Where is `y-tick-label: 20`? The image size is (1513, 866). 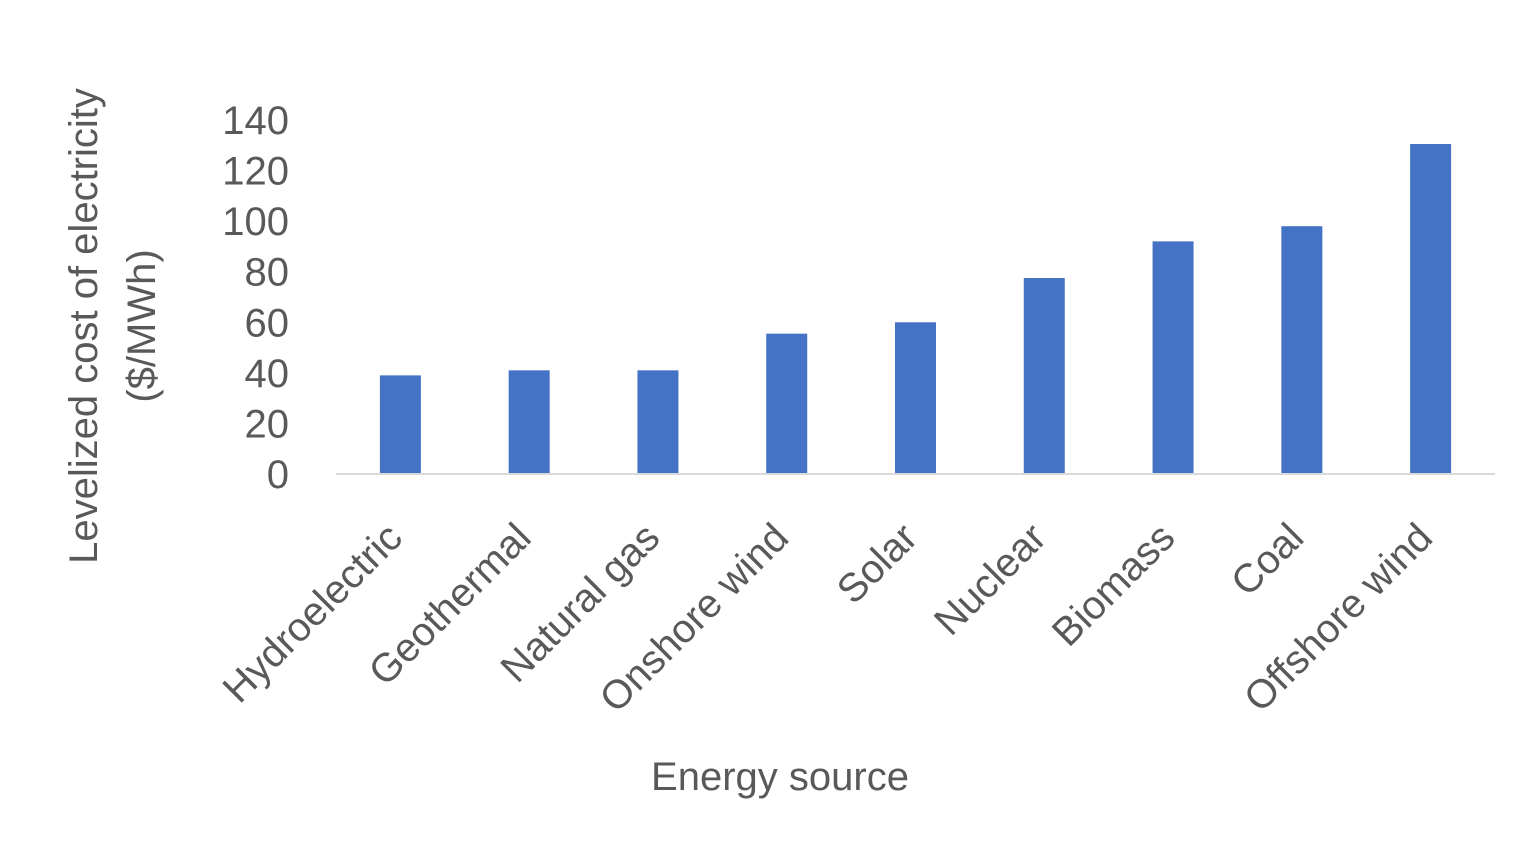 y-tick-label: 20 is located at coordinates (267, 424).